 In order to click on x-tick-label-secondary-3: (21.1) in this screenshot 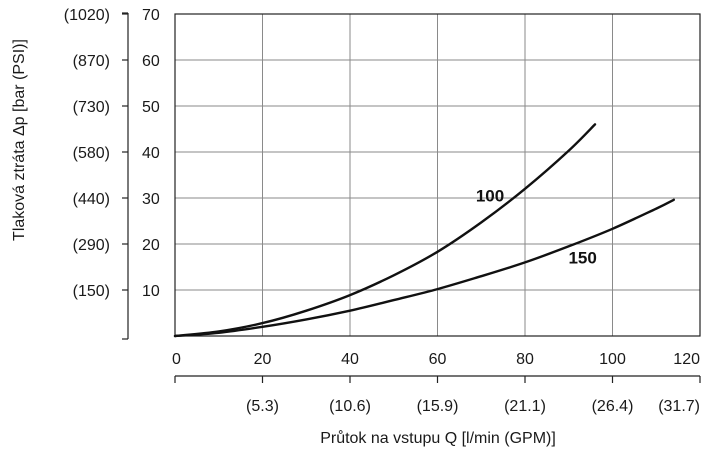, I will do `click(525, 406)`.